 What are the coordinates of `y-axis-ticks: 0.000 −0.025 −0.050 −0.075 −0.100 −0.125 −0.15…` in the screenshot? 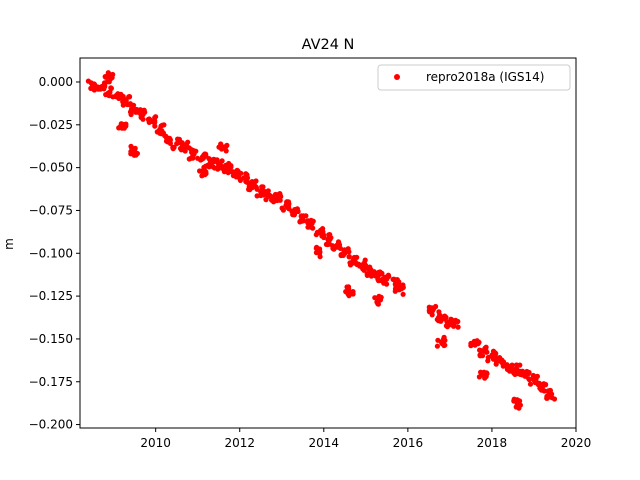 It's located at (54, 253).